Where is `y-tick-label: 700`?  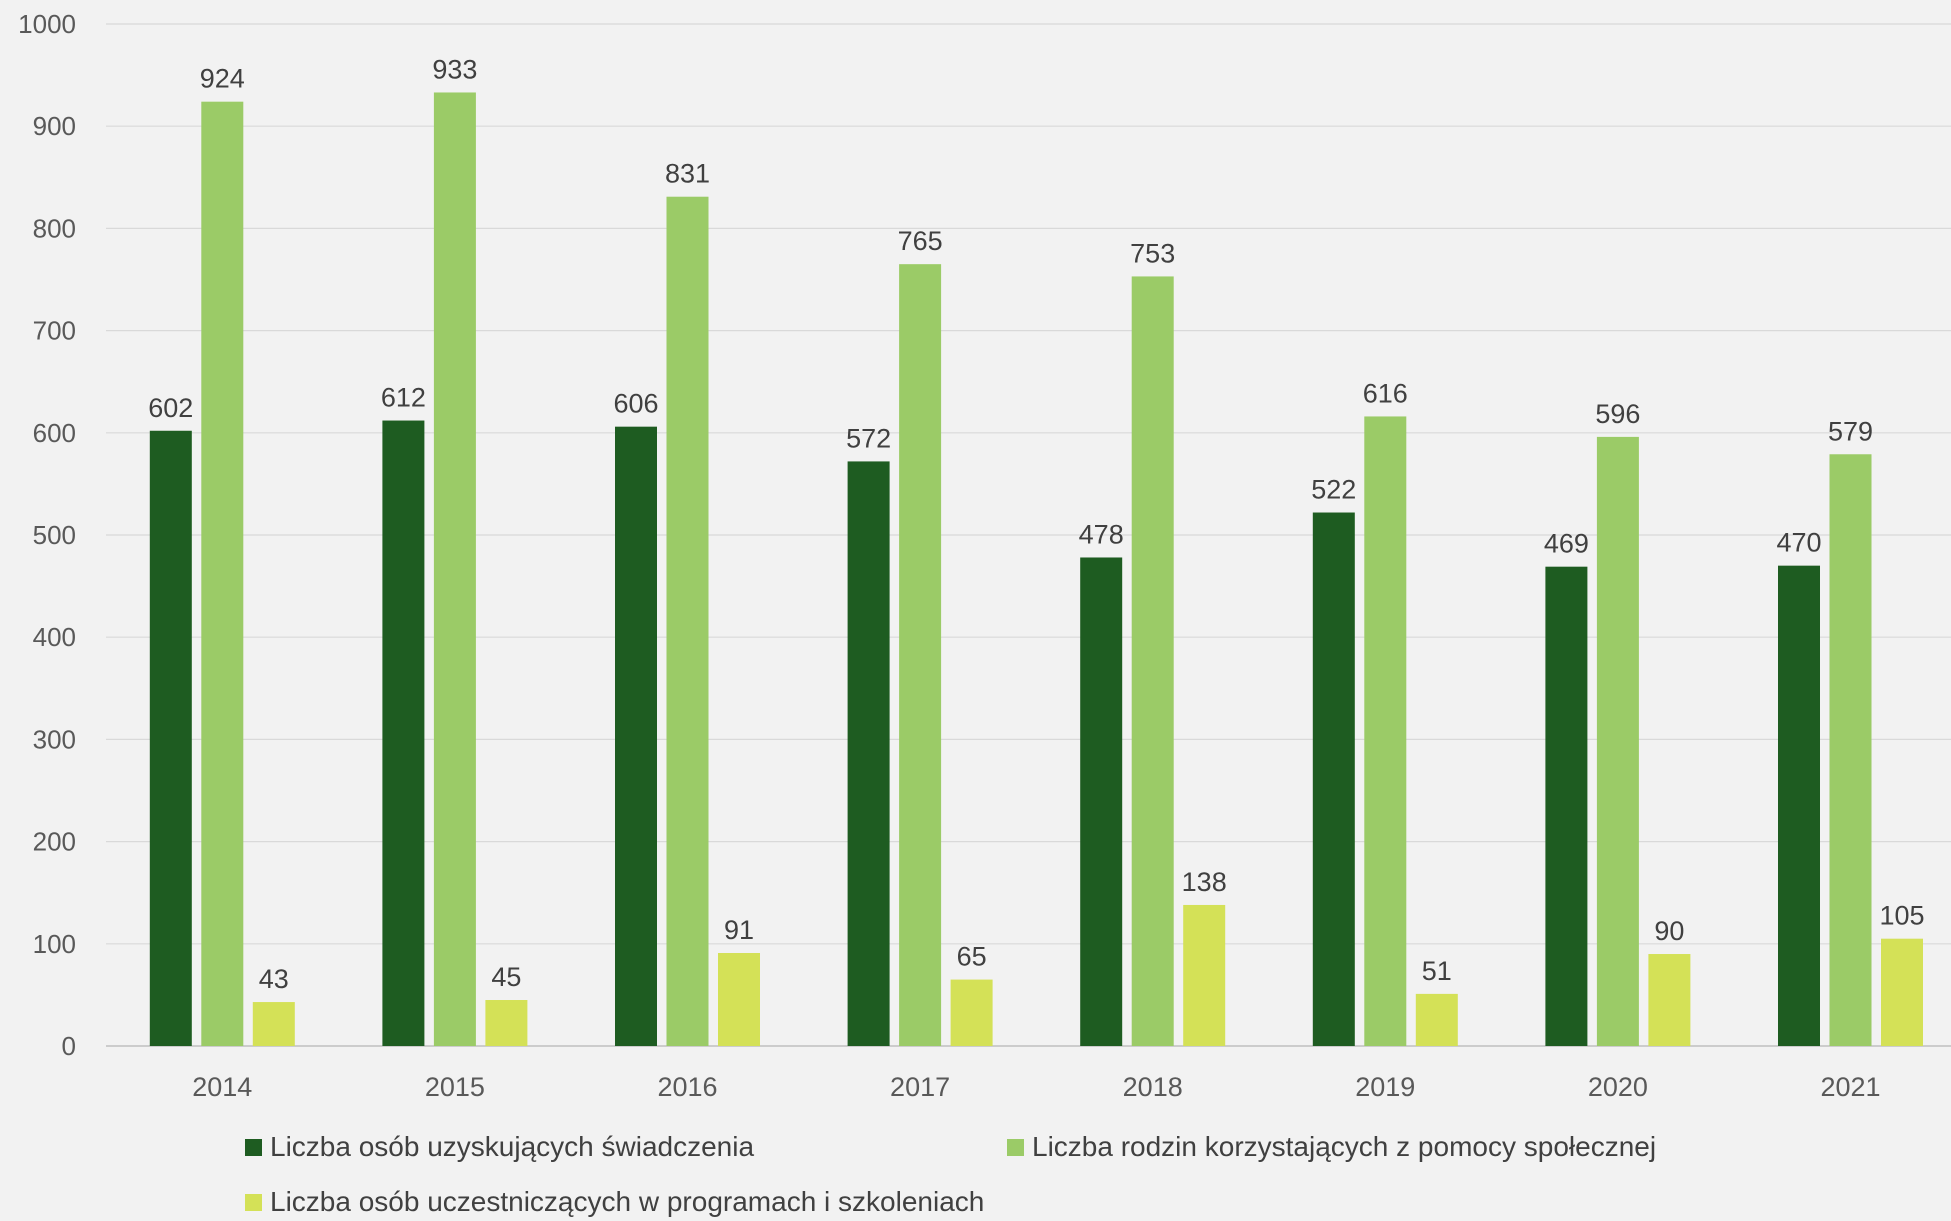
y-tick-label: 700 is located at coordinates (54, 331).